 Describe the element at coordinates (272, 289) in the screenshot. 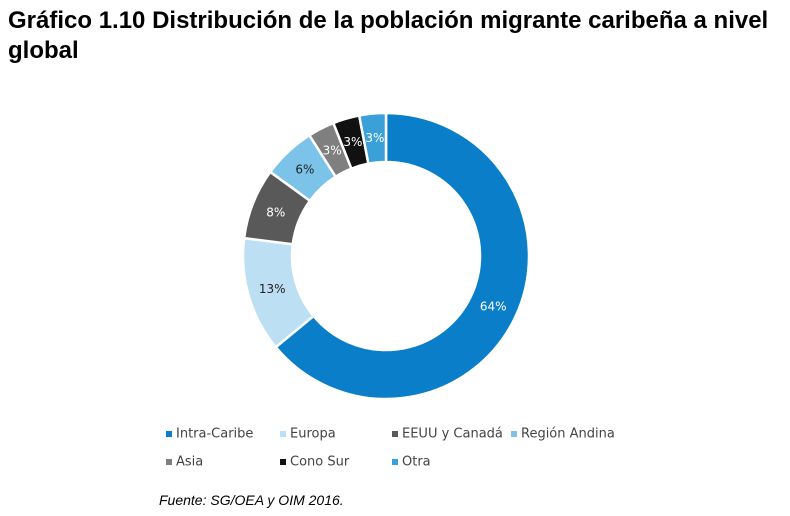

I see `data-label-europa: 13%` at that location.